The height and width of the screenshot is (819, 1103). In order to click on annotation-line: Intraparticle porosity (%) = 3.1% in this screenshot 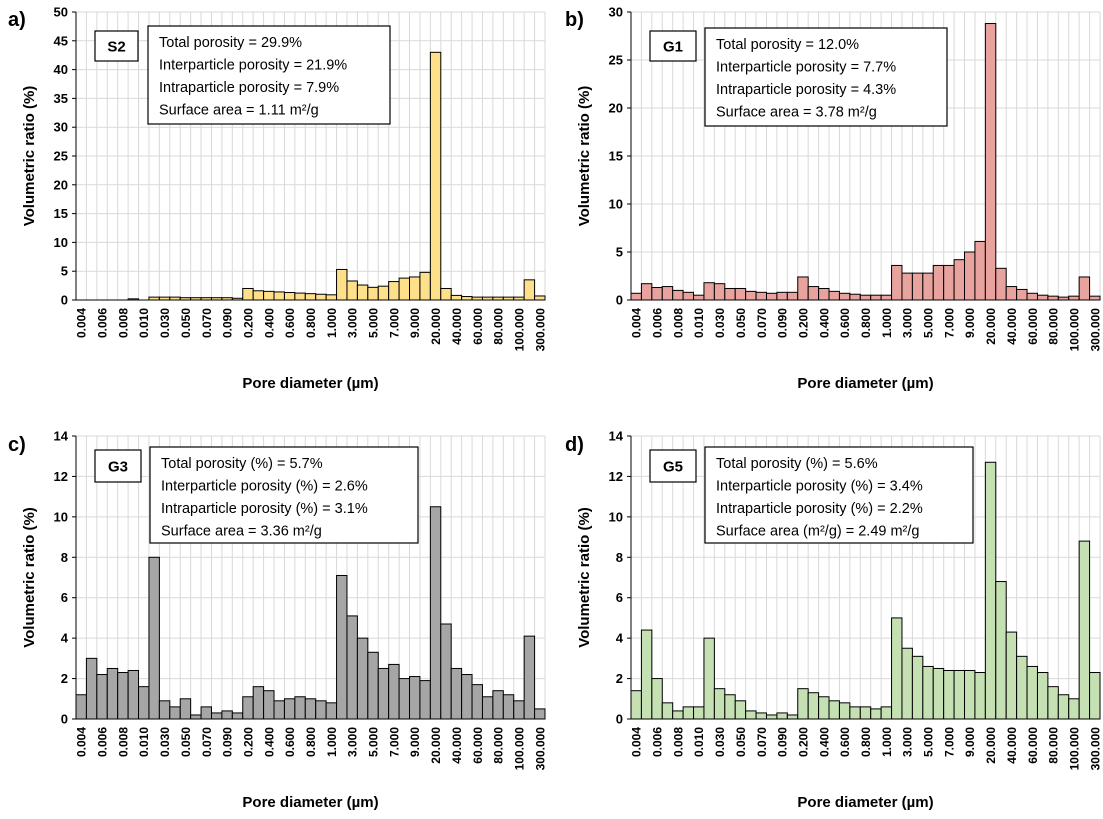, I will do `click(264, 509)`.